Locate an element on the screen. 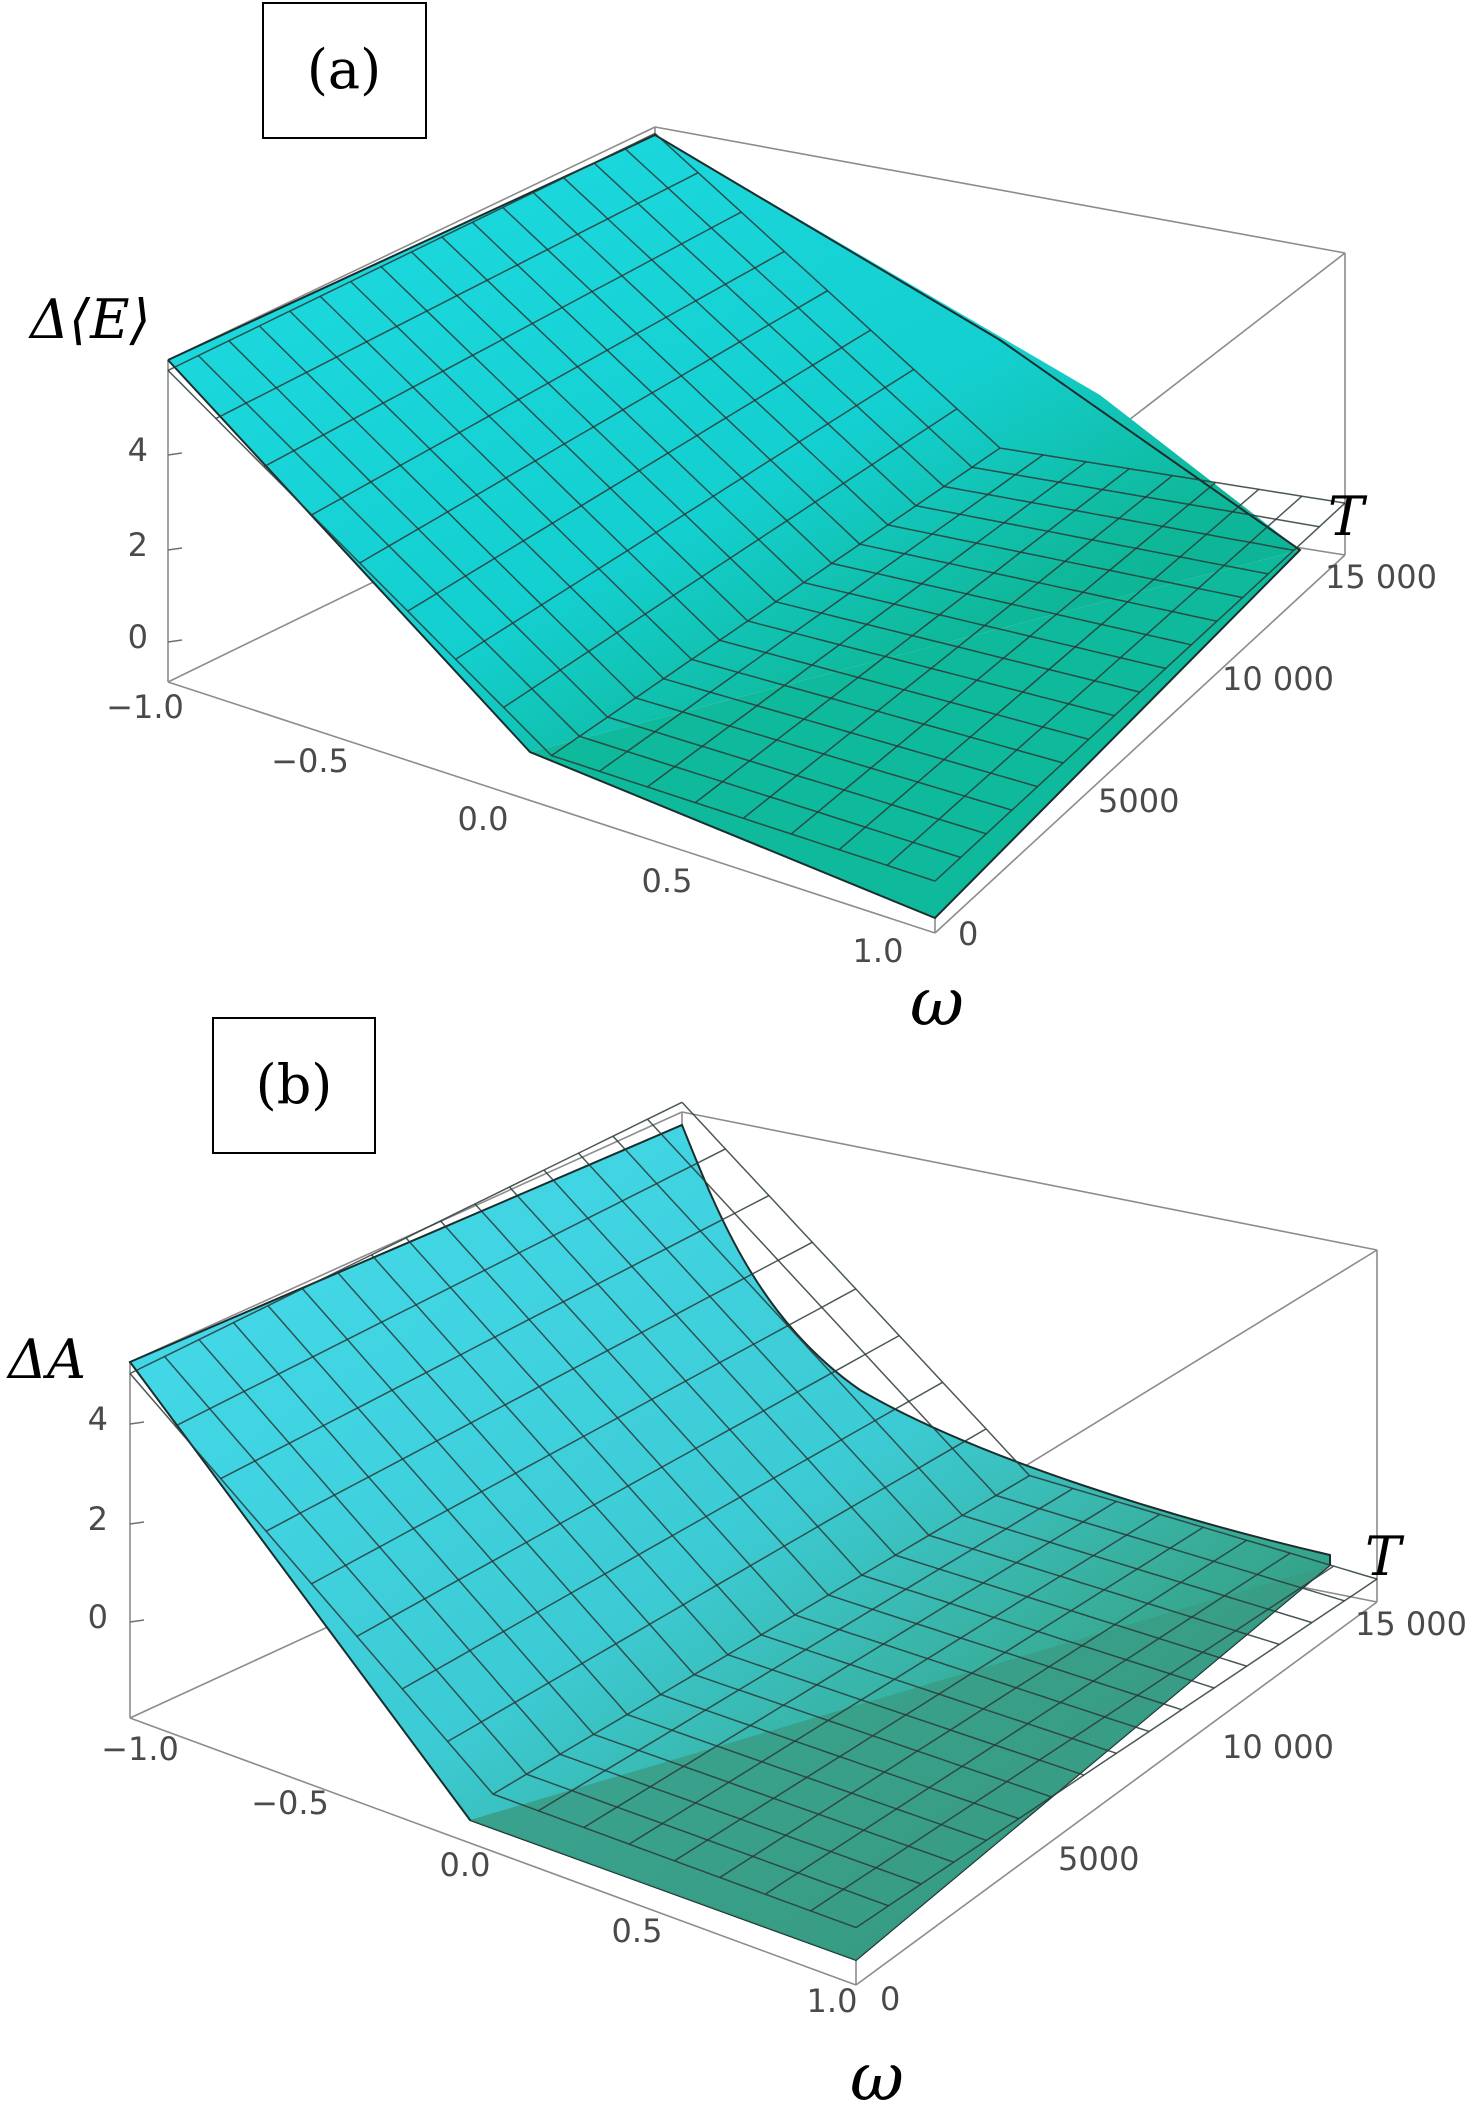 The image size is (1477, 2116). panel-b-x-title: ω is located at coordinates (877, 2077).